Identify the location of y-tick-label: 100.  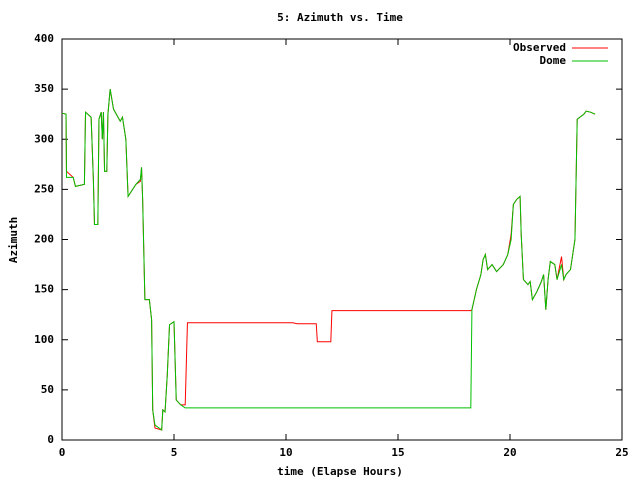
(44, 339).